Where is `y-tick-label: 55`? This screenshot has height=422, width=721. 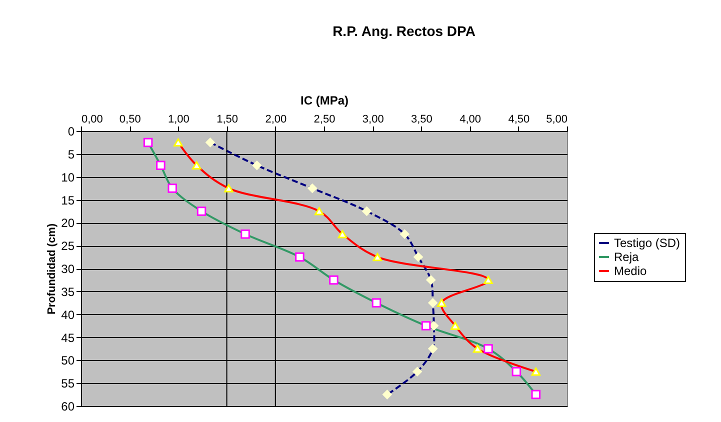 y-tick-label: 55 is located at coordinates (68, 383).